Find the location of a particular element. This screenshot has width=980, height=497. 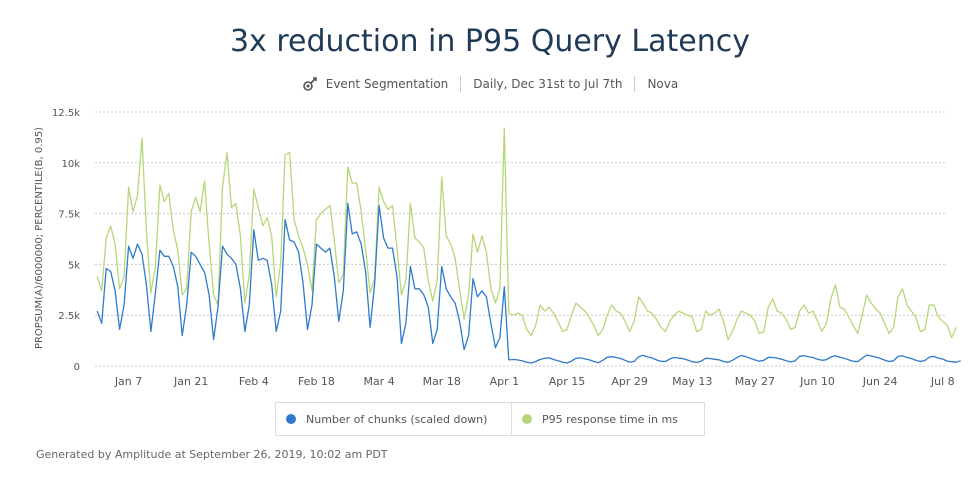

x-tick-label: Feb 18 is located at coordinates (316, 381).